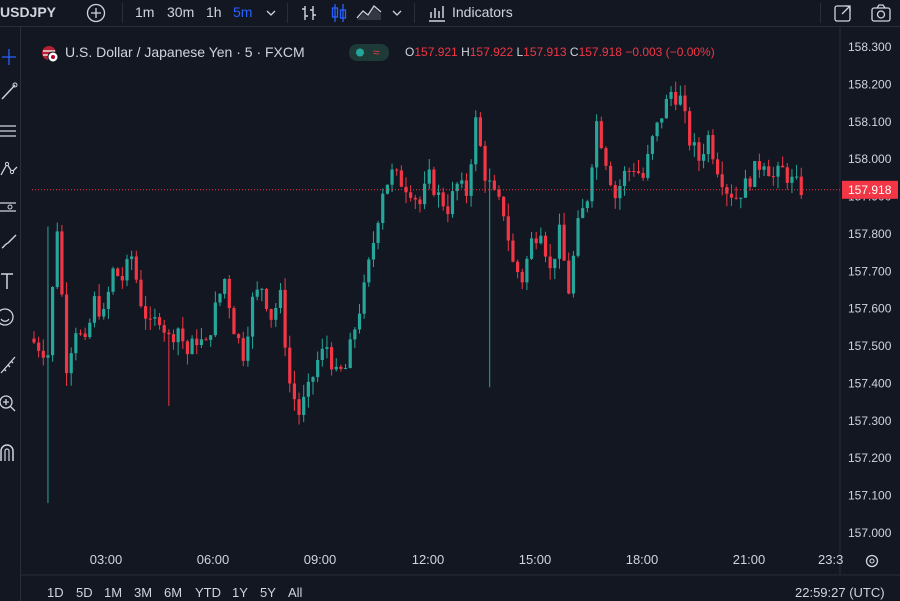 This screenshot has height=601, width=900. What do you see at coordinates (9, 317) in the screenshot?
I see `emoji-icon` at bounding box center [9, 317].